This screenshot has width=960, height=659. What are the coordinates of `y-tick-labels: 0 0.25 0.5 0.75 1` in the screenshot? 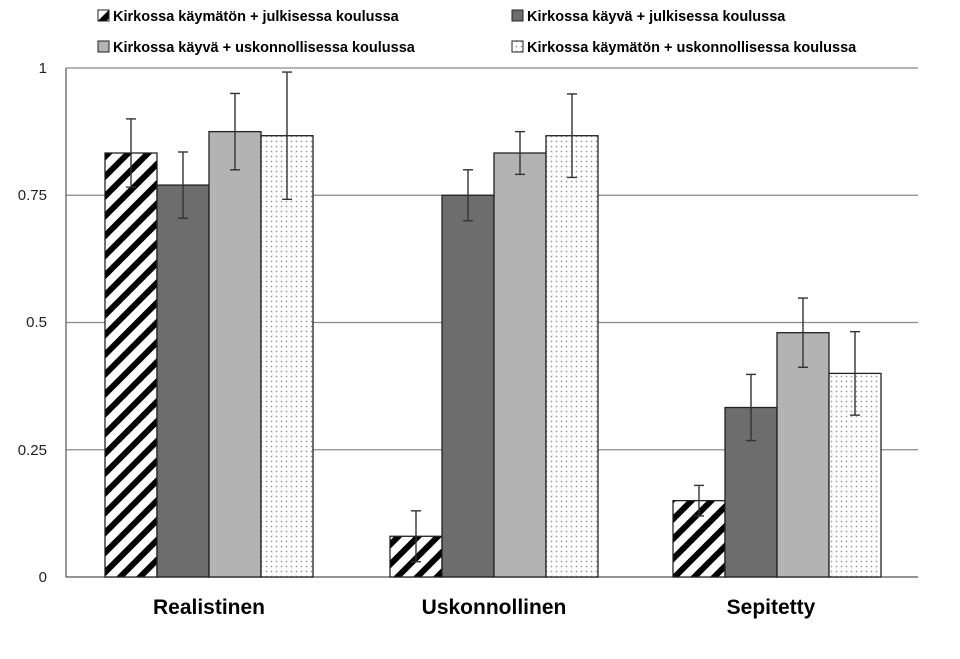 It's located at (32, 323).